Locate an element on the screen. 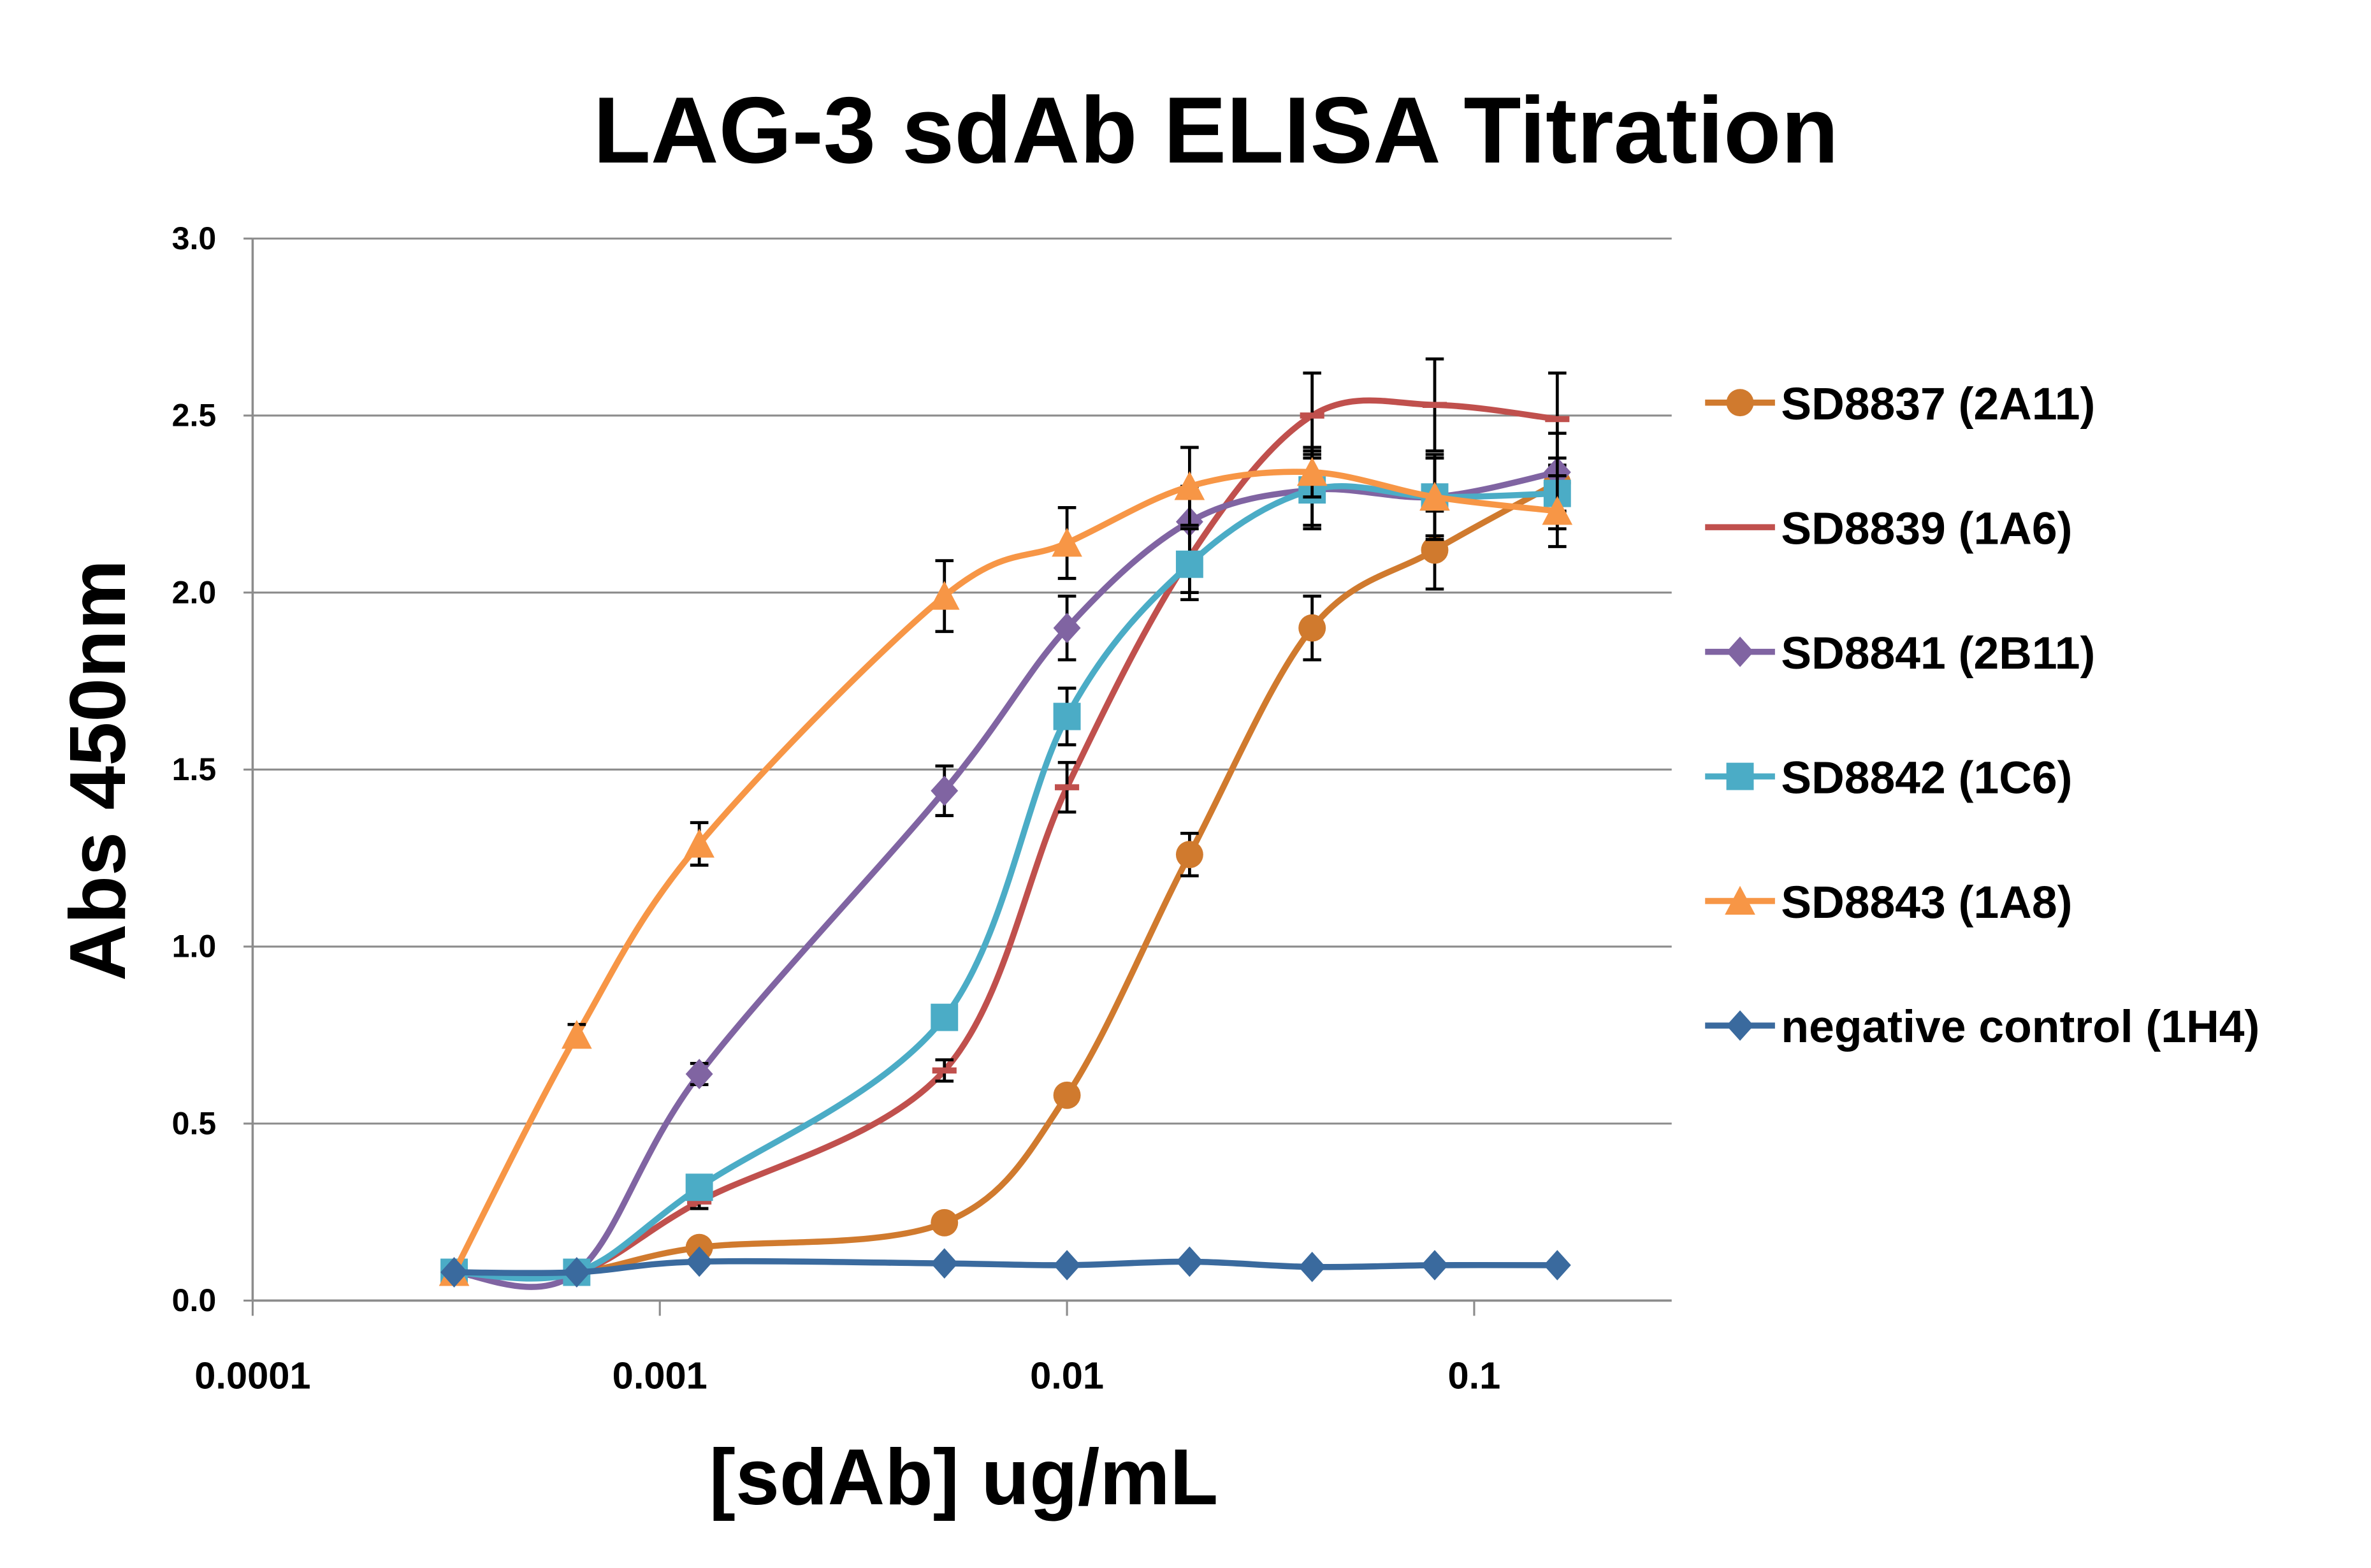 Image resolution: width=2371 pixels, height=1568 pixels. chart-title: LAG-3 sdAb ELISA Titration is located at coordinates (1216, 131).